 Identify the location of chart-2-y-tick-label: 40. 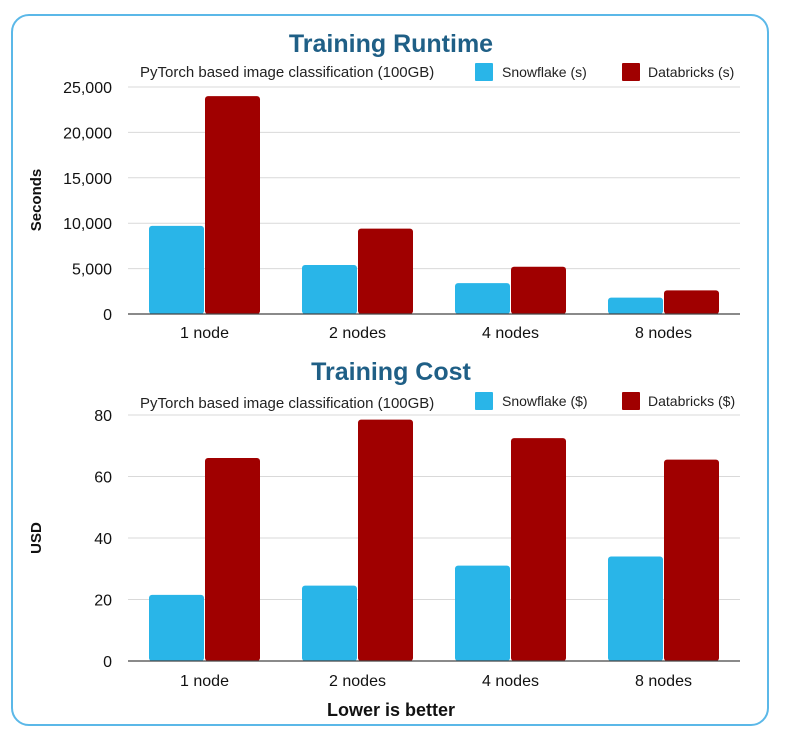
(103, 539).